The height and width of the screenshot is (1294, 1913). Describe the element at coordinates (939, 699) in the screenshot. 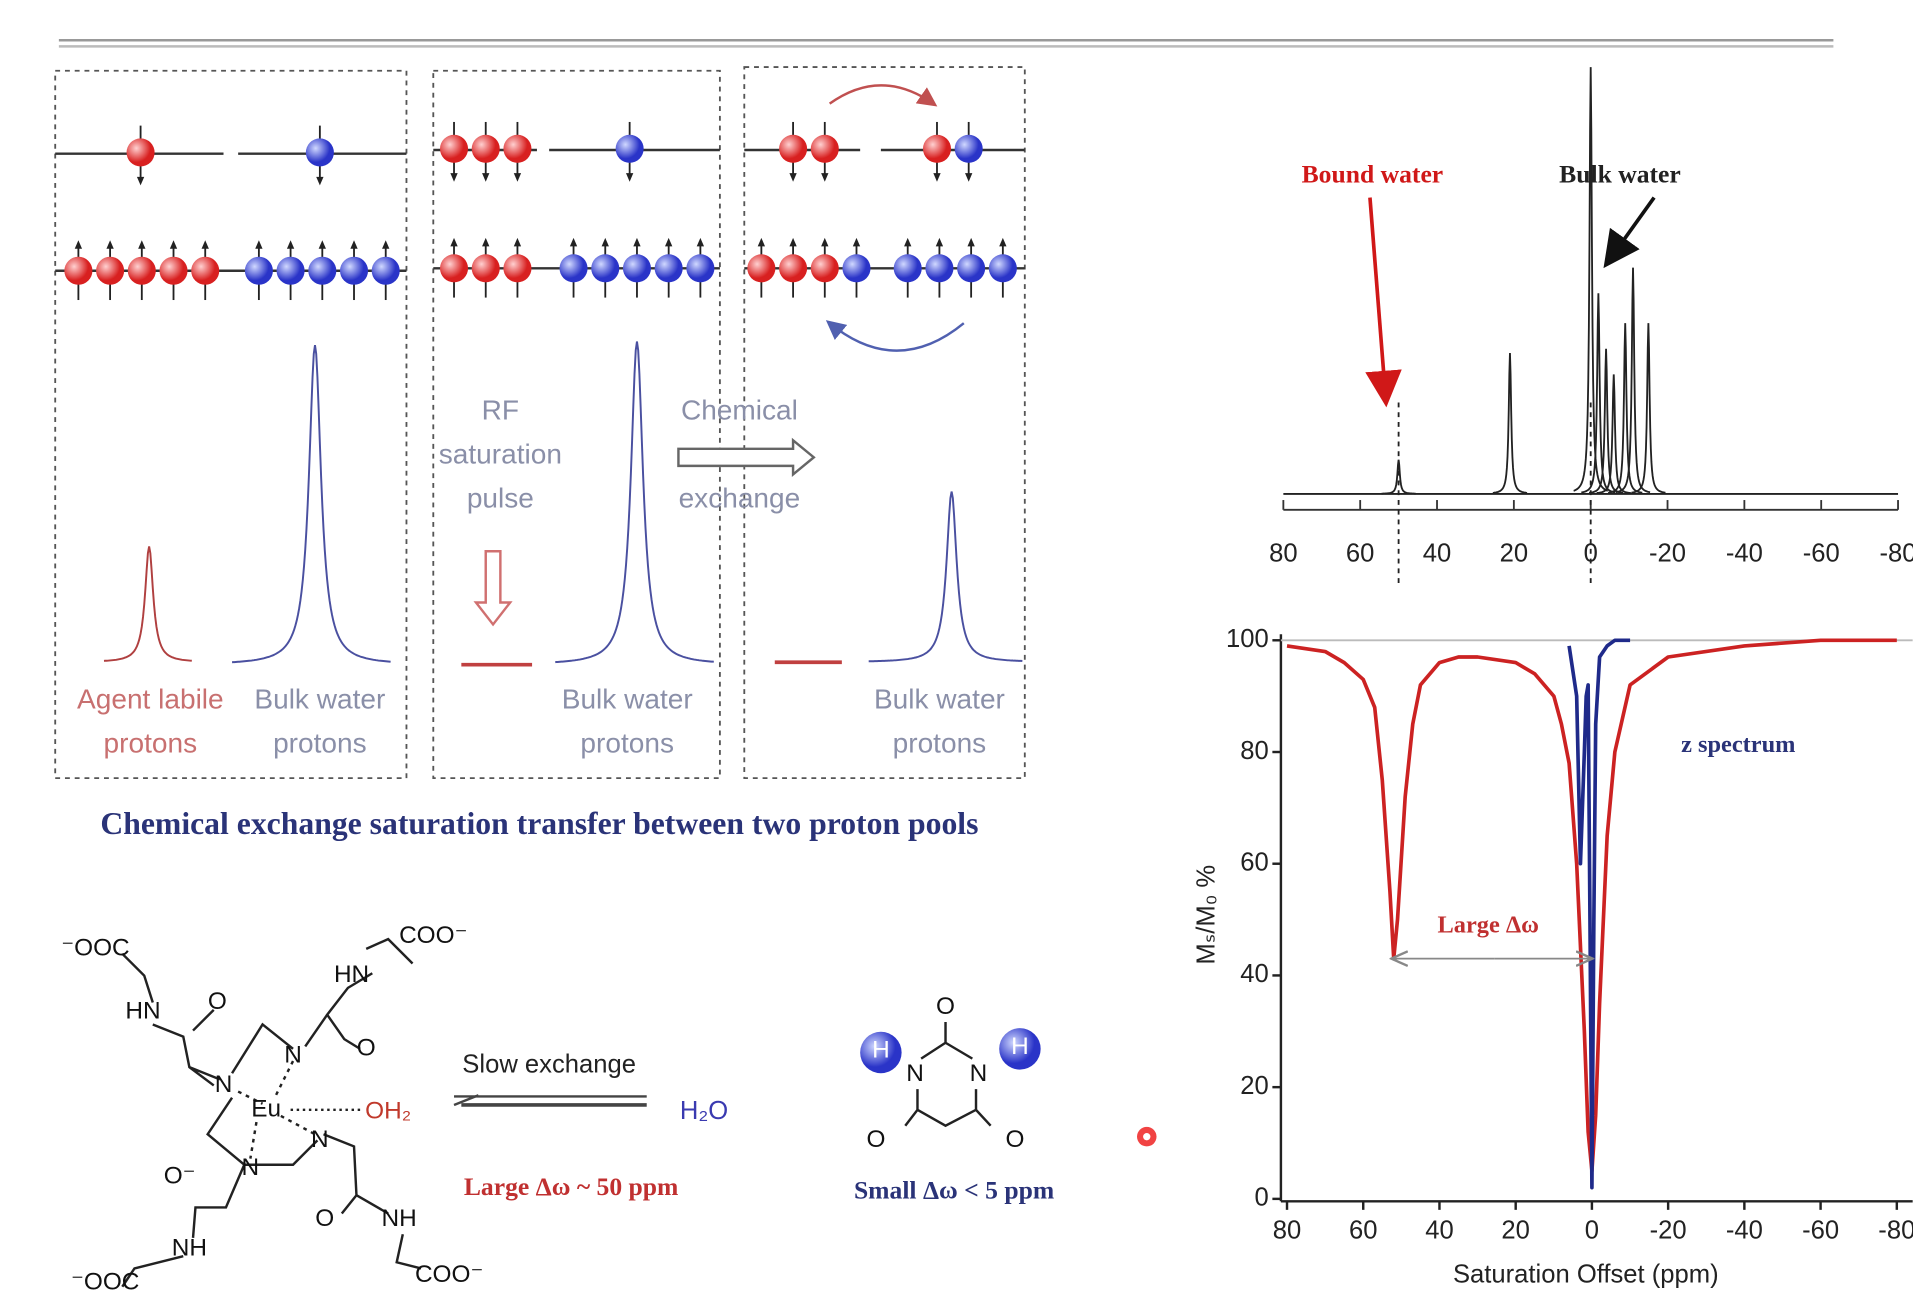

I see `bulk-label: Bulk water` at that location.